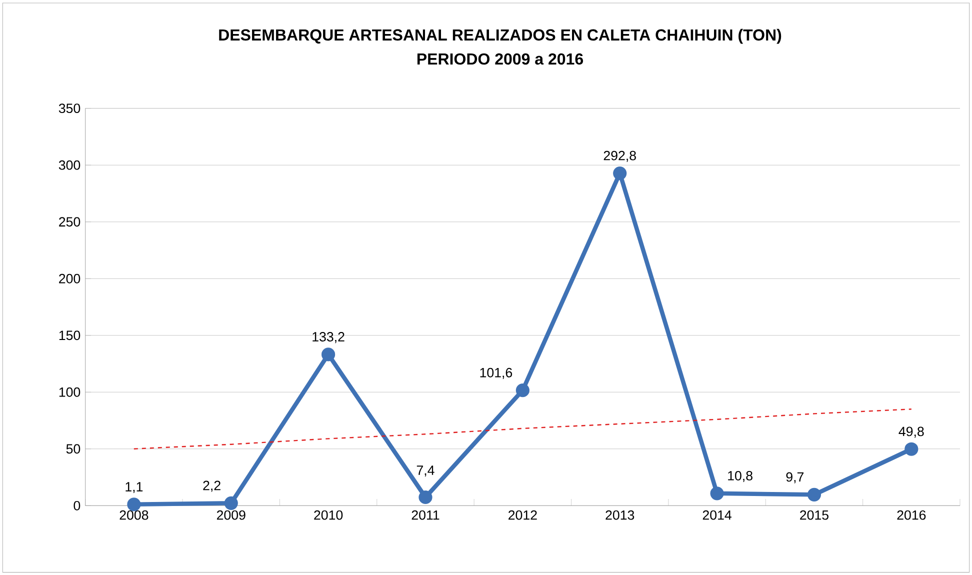 Image resolution: width=972 pixels, height=575 pixels. What do you see at coordinates (620, 515) in the screenshot?
I see `x-tick-label: 2013` at bounding box center [620, 515].